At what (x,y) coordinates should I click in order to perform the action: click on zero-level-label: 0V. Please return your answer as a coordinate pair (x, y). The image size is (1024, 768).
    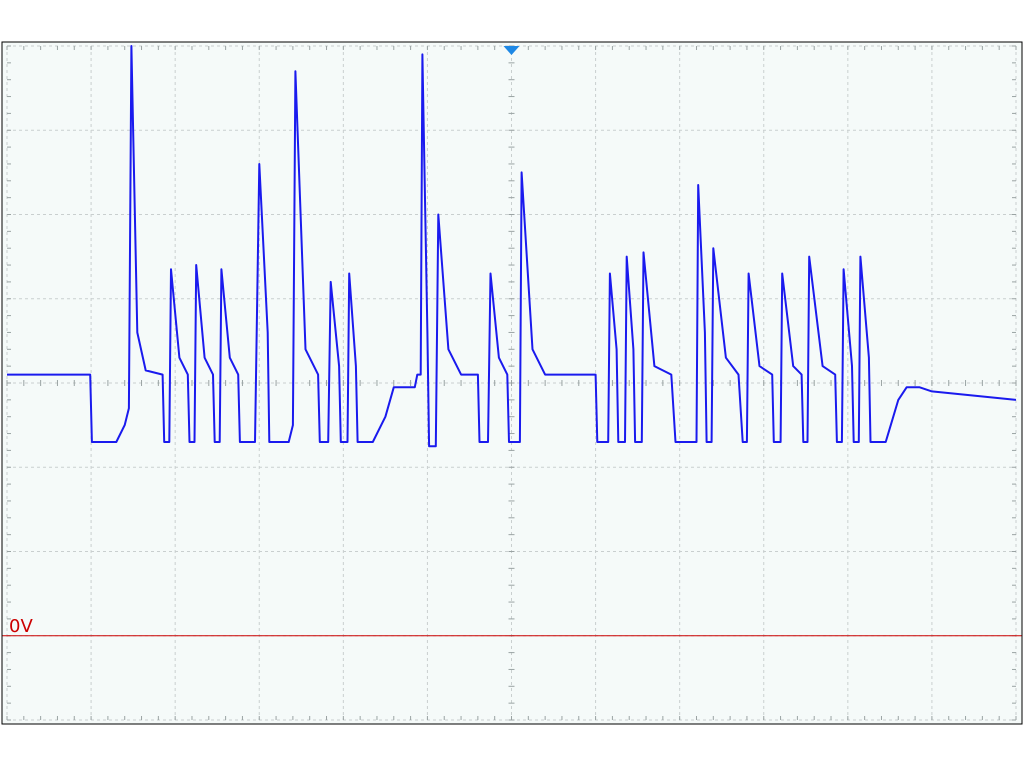
    Looking at the image, I should click on (21, 626).